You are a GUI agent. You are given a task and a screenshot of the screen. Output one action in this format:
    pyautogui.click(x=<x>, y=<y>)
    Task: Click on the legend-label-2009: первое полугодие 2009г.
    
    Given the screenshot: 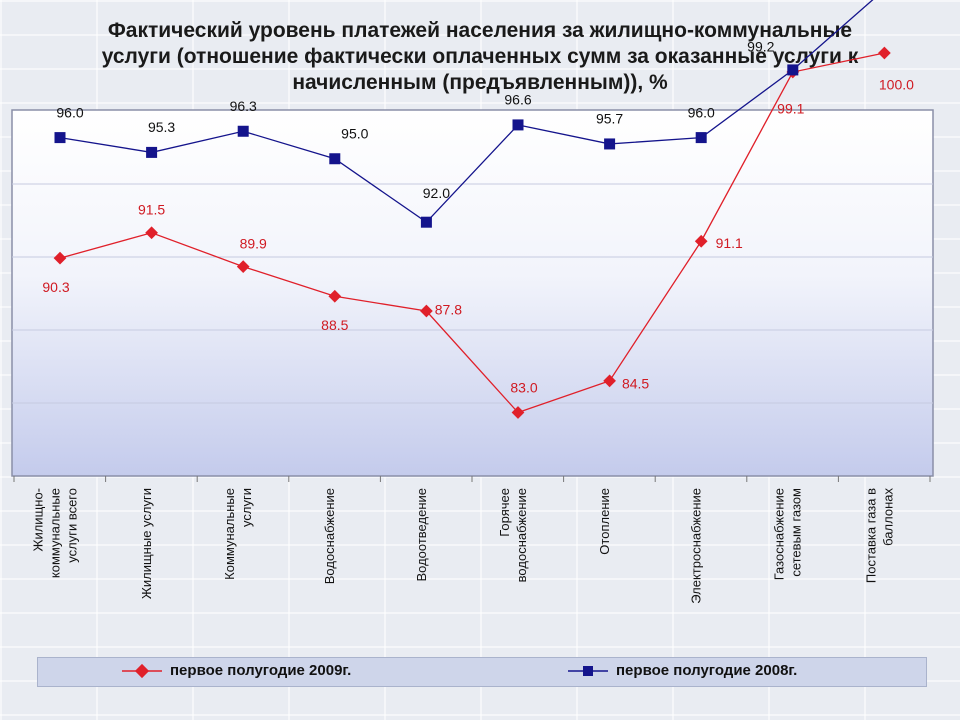 What is the action you would take?
    pyautogui.click(x=261, y=670)
    